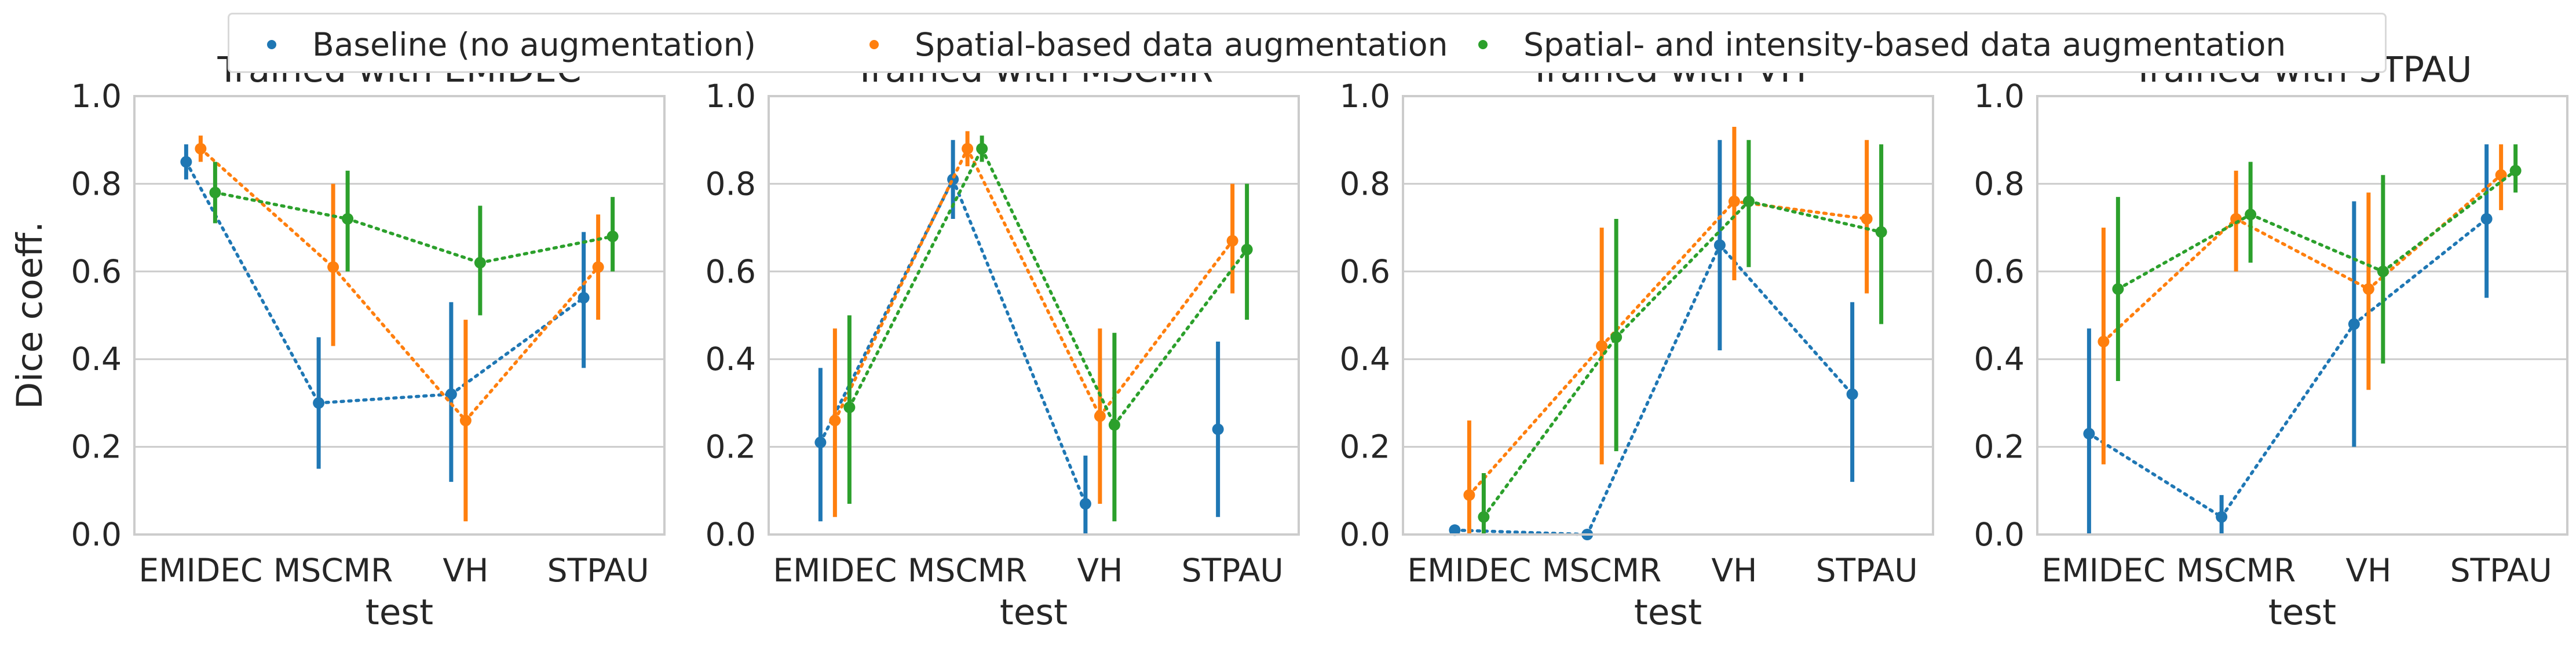 The width and height of the screenshot is (2576, 648). What do you see at coordinates (731, 184) in the screenshot?
I see `panel-2-ytick-label: 0.8` at bounding box center [731, 184].